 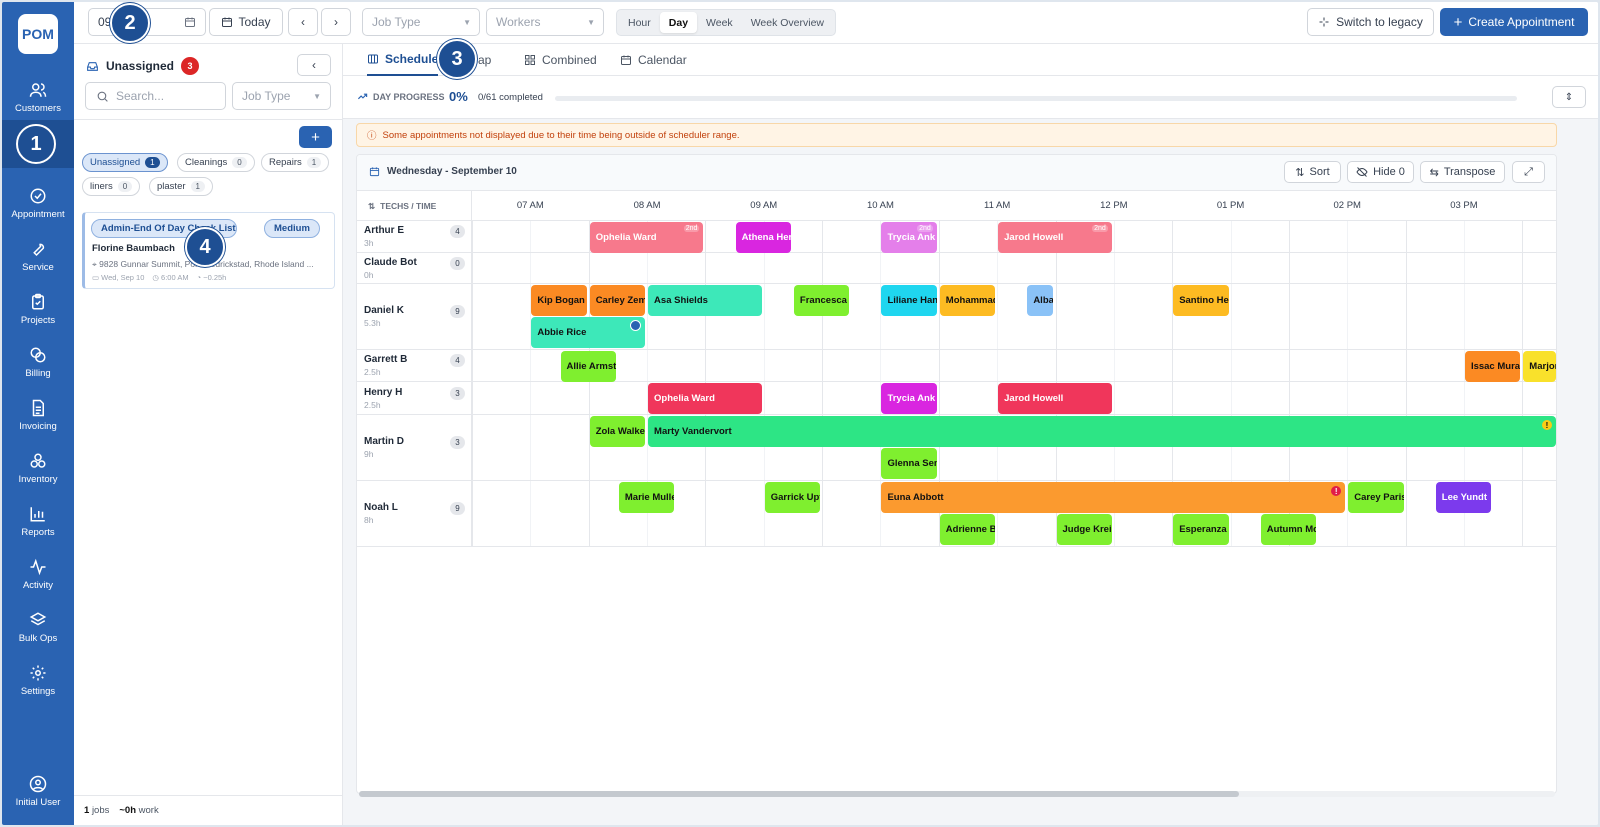 I want to click on filter-chip-liners: liners 0, so click(x=111, y=186).